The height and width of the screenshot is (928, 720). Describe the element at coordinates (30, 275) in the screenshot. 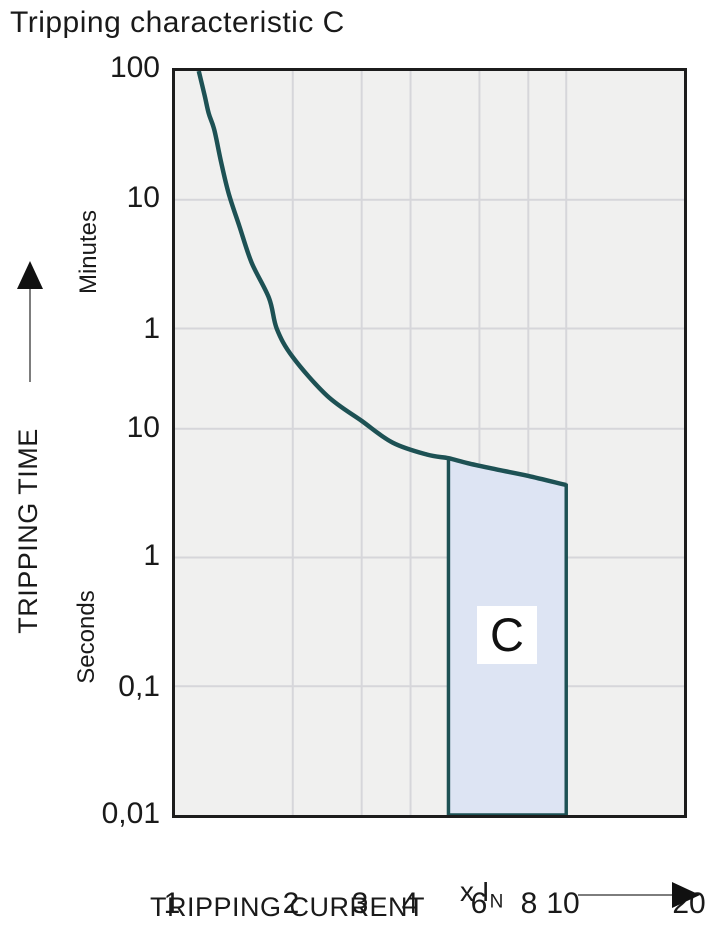

I see `arrow-up-icon` at that location.